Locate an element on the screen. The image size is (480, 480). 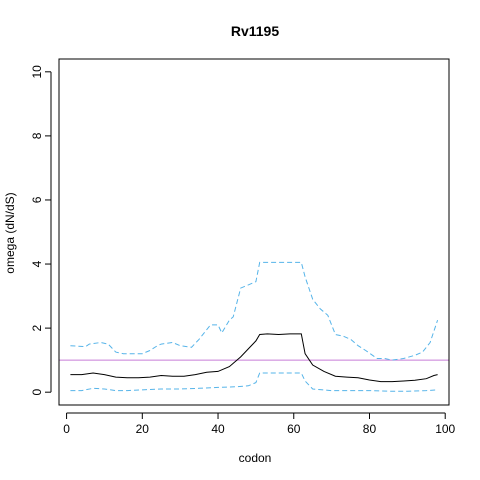
x-tick-label-20: 20 is located at coordinates (143, 429).